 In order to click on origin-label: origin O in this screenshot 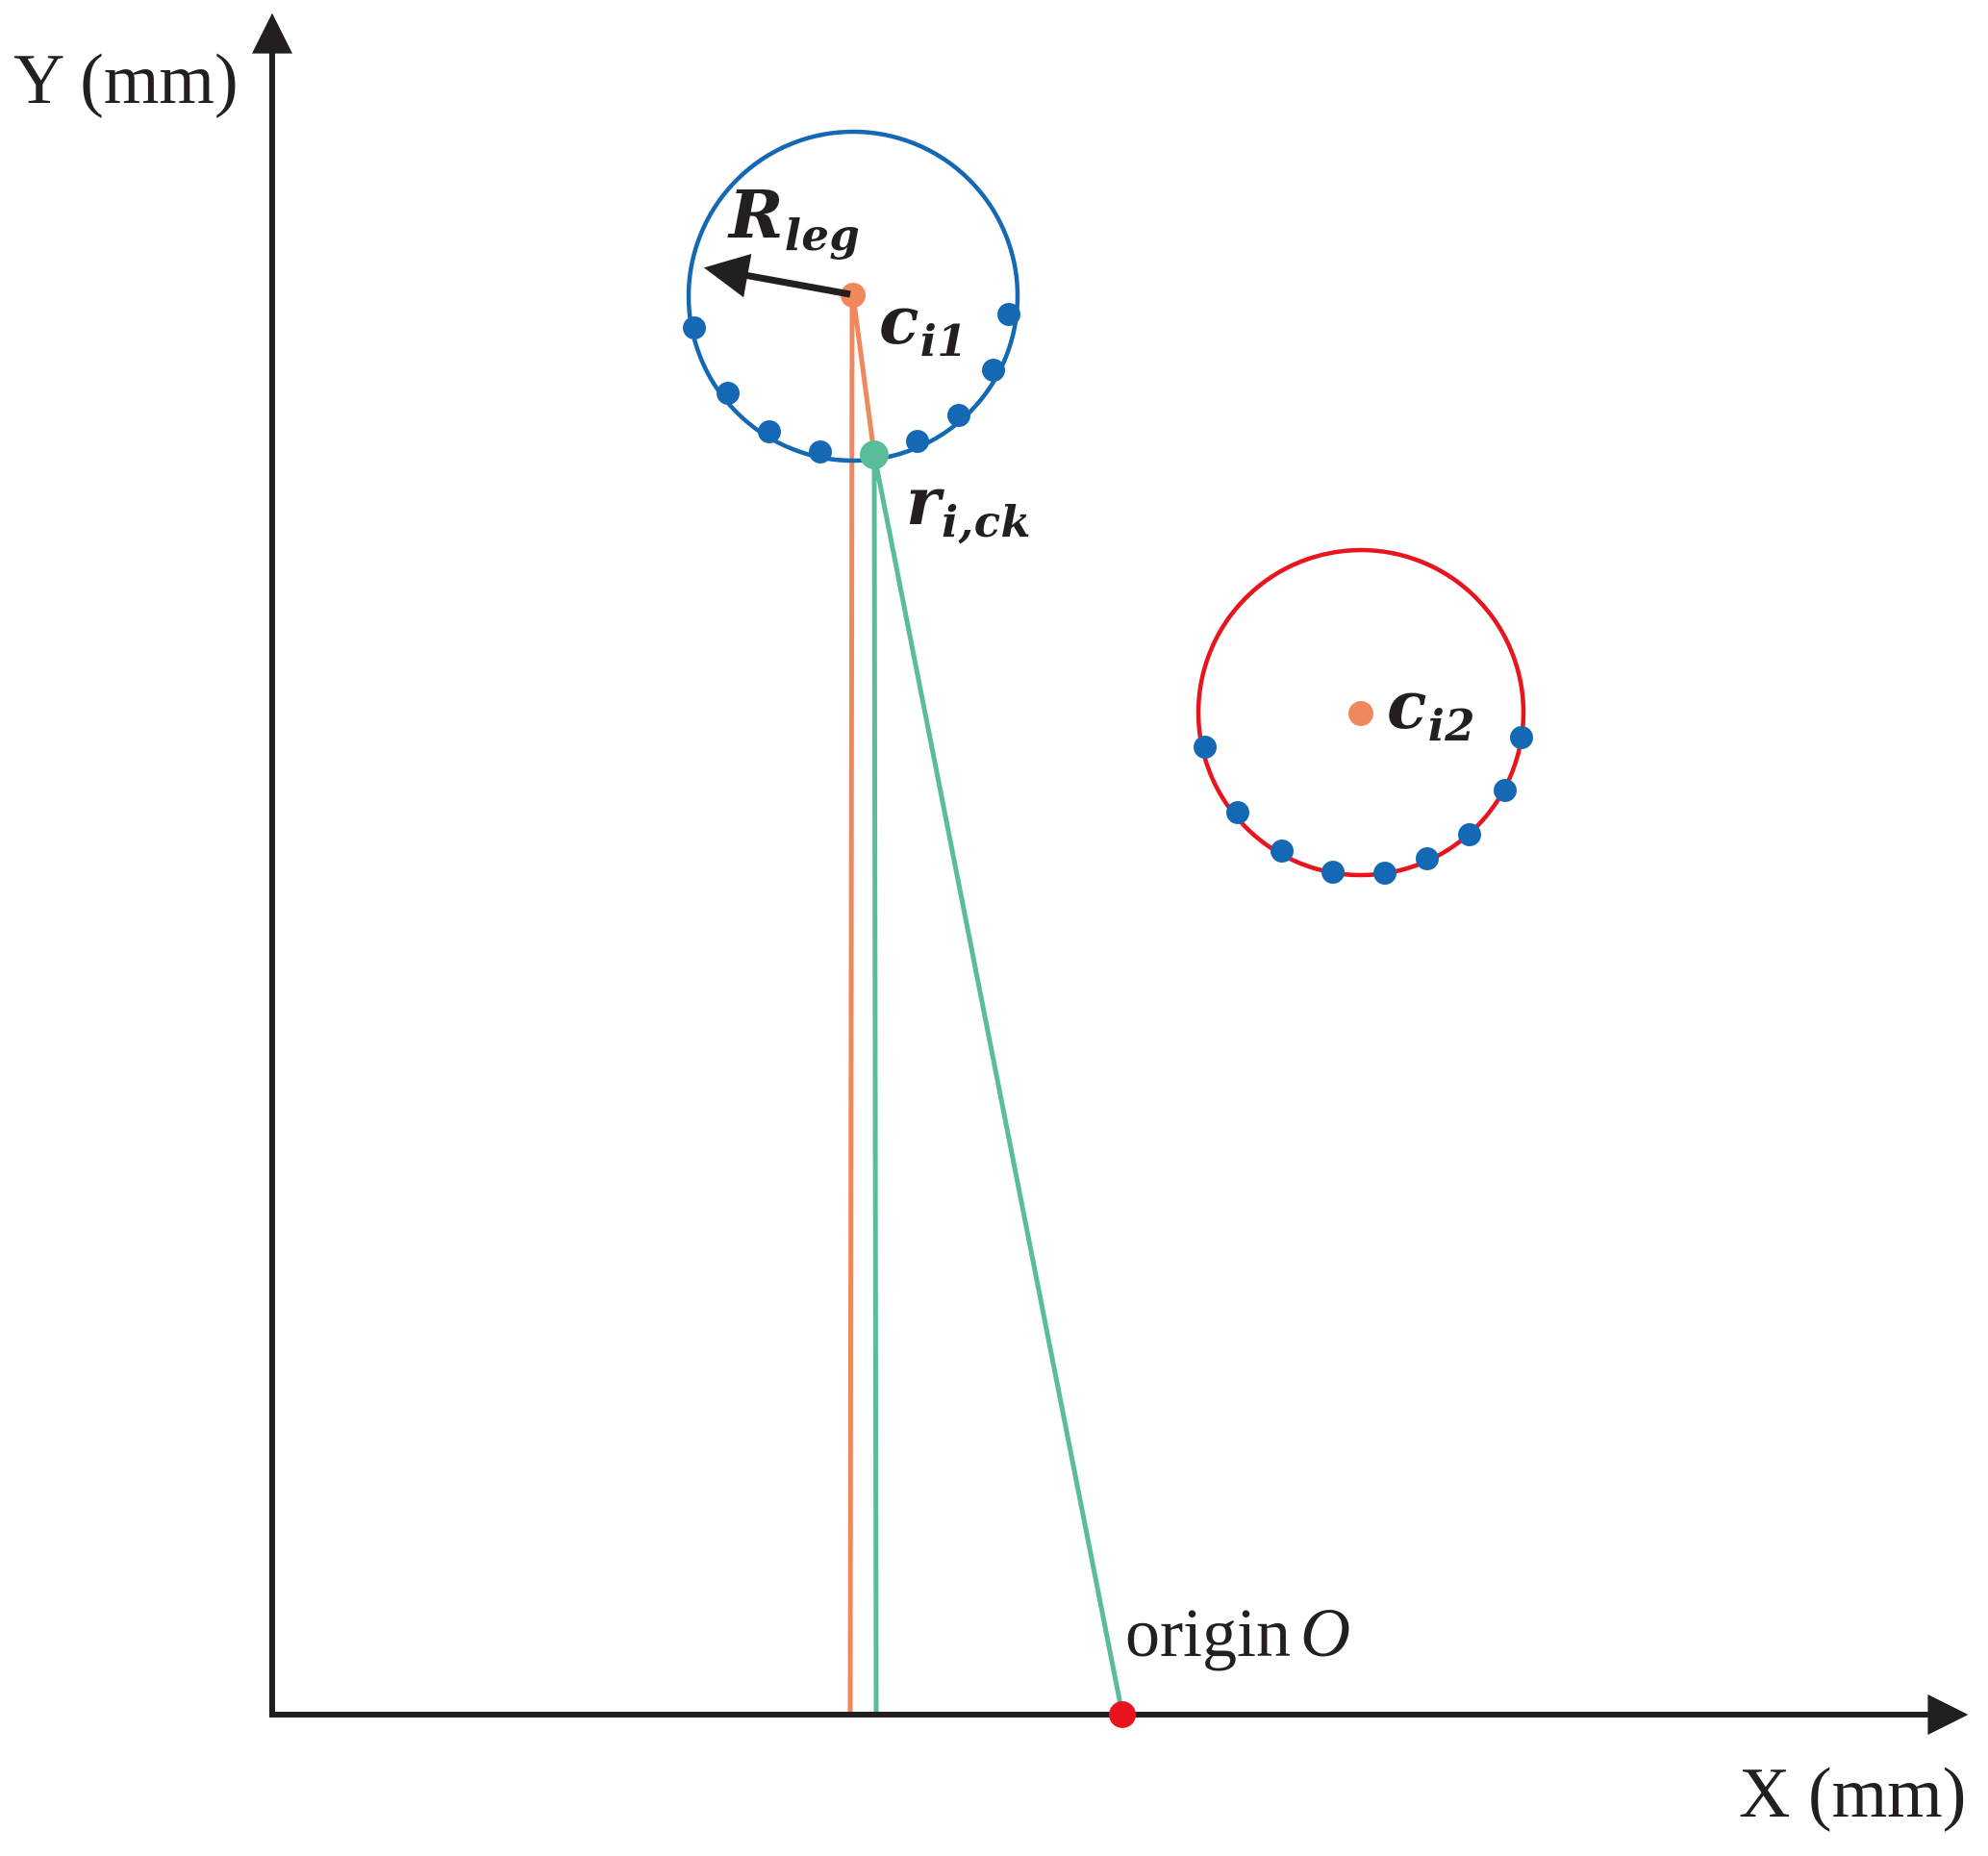, I will do `click(1237, 1633)`.